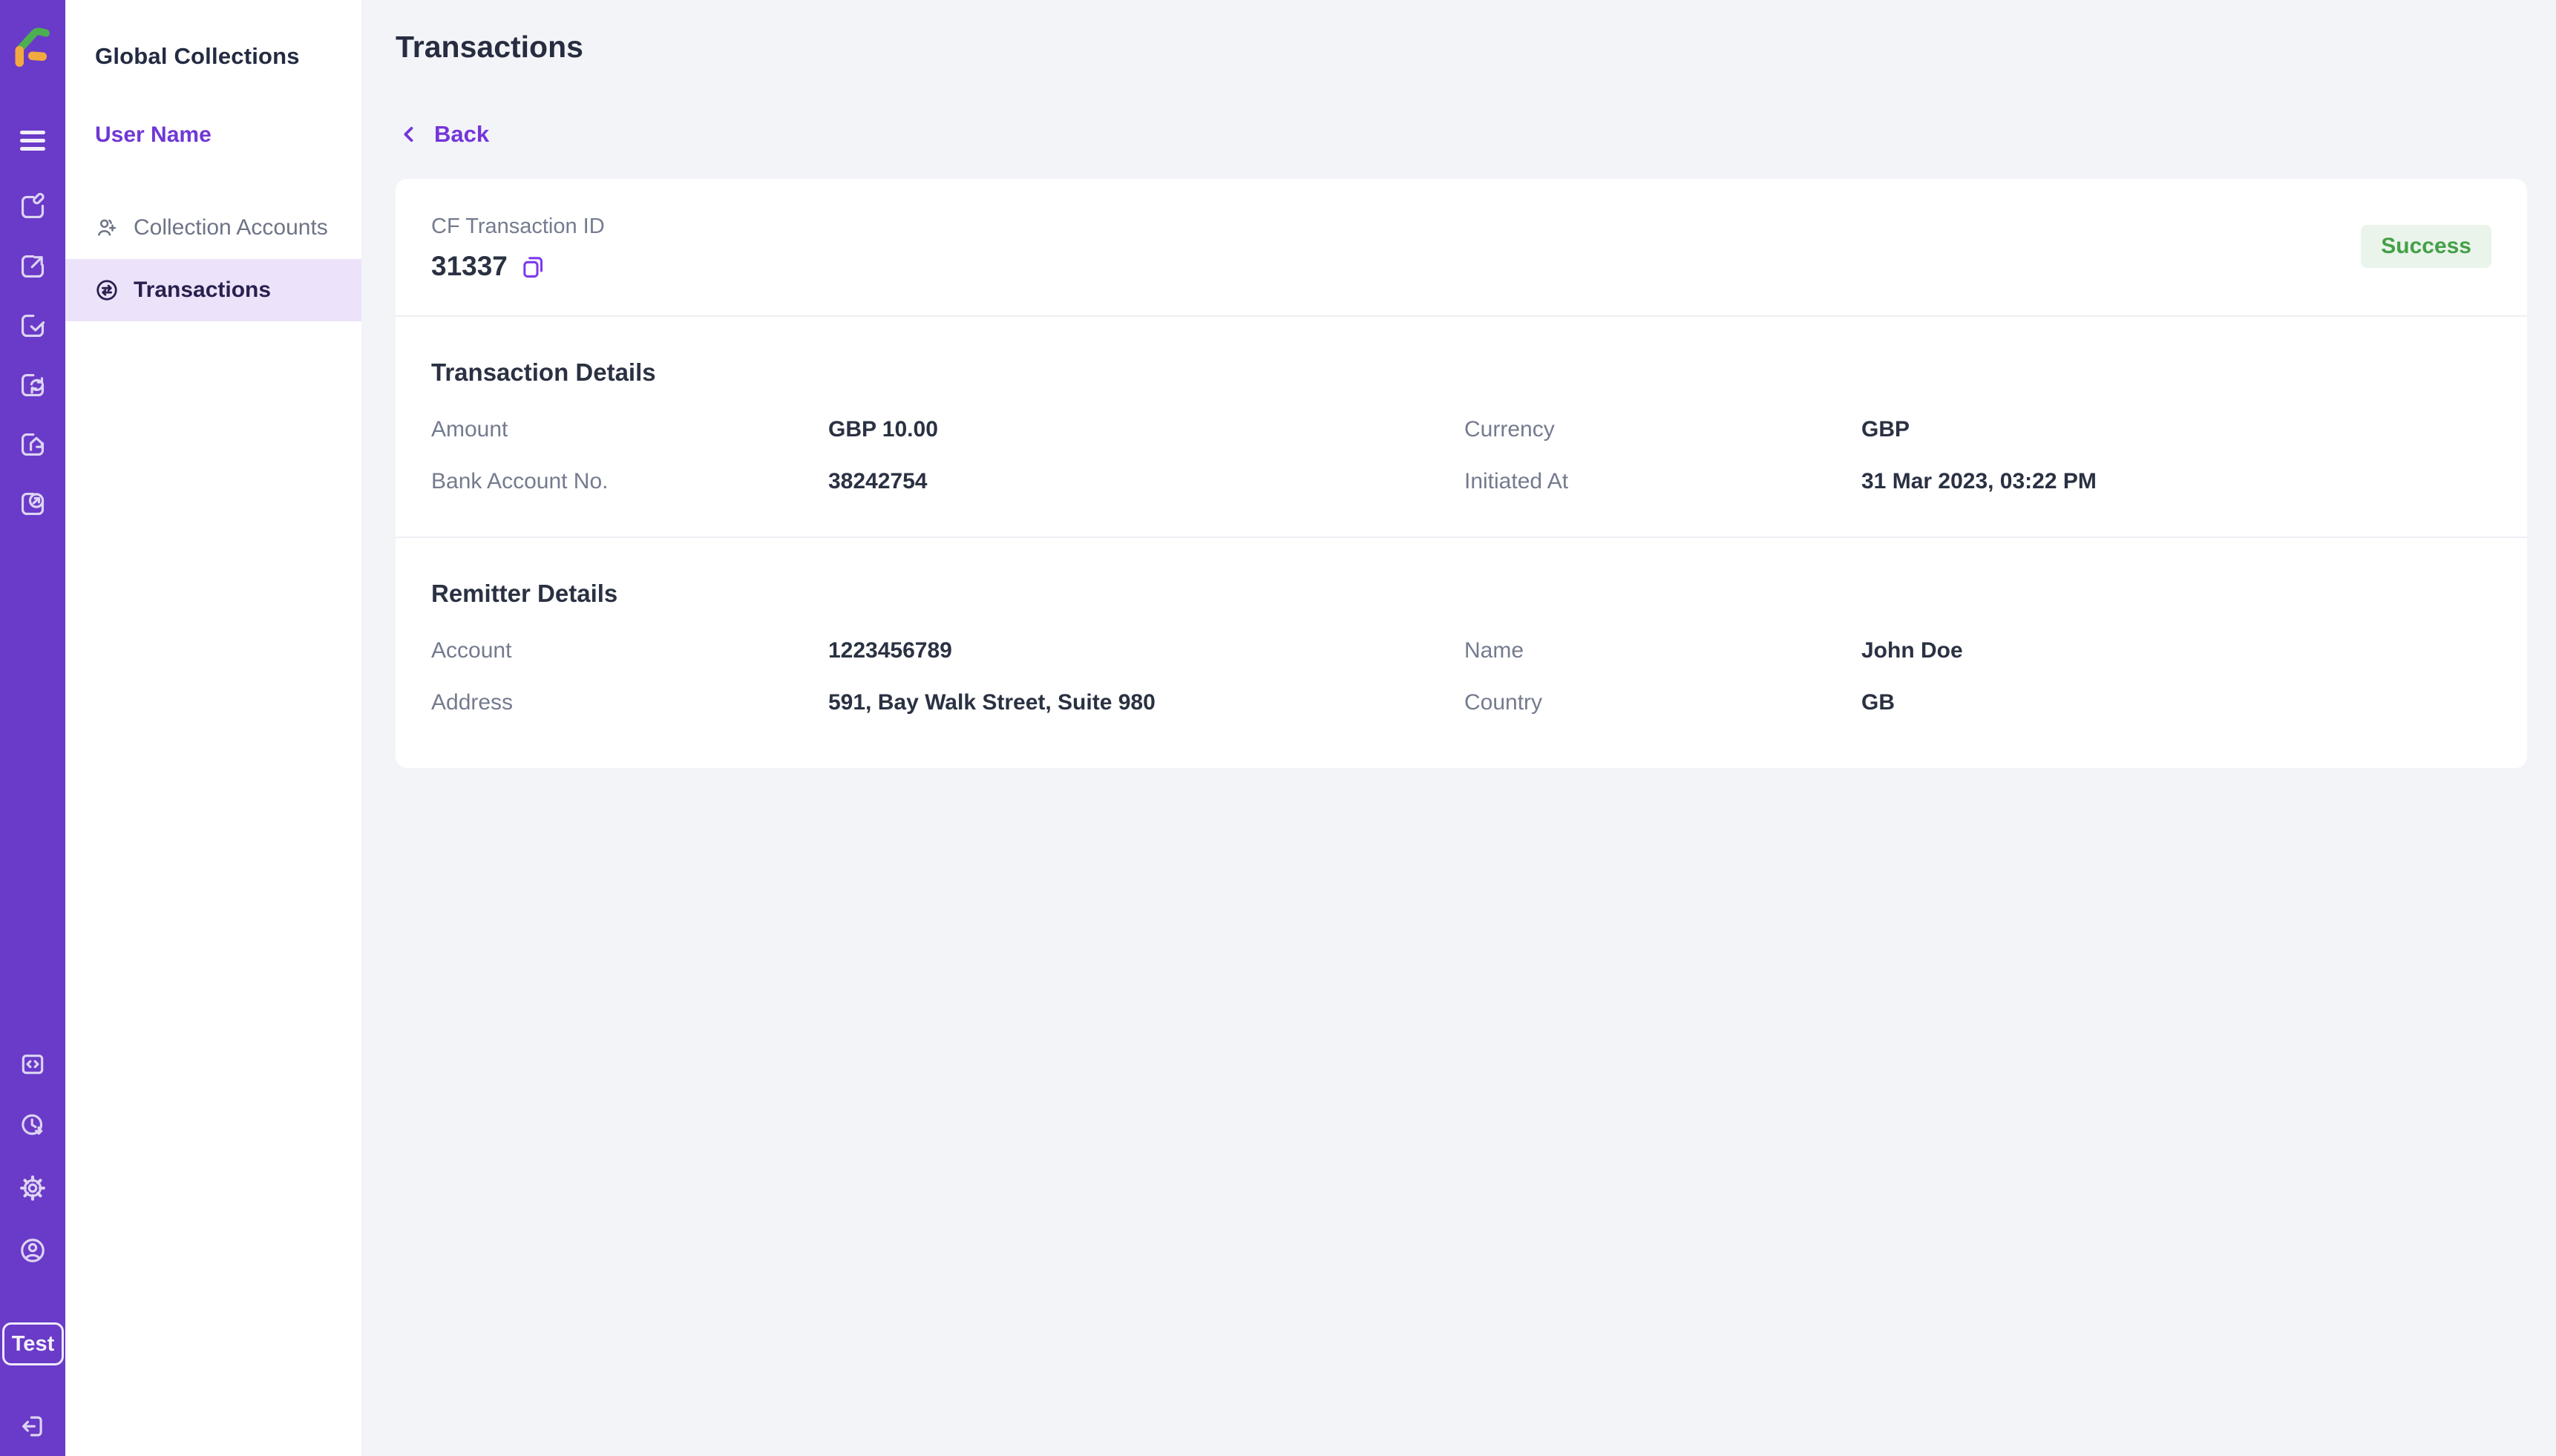 The height and width of the screenshot is (1456, 2556). I want to click on sidebar-item-label: Transactions, so click(203, 290).